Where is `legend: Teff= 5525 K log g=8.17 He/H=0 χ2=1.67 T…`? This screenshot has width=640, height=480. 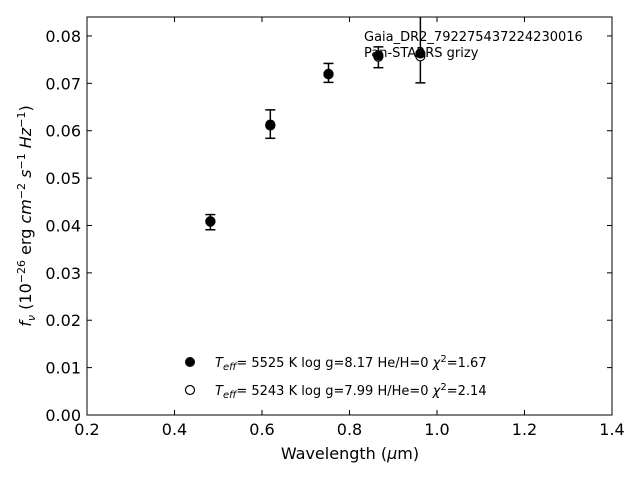
legend: Teff= 5525 K log g=8.17 He/H=0 χ2=1.67 T… is located at coordinates (335, 377).